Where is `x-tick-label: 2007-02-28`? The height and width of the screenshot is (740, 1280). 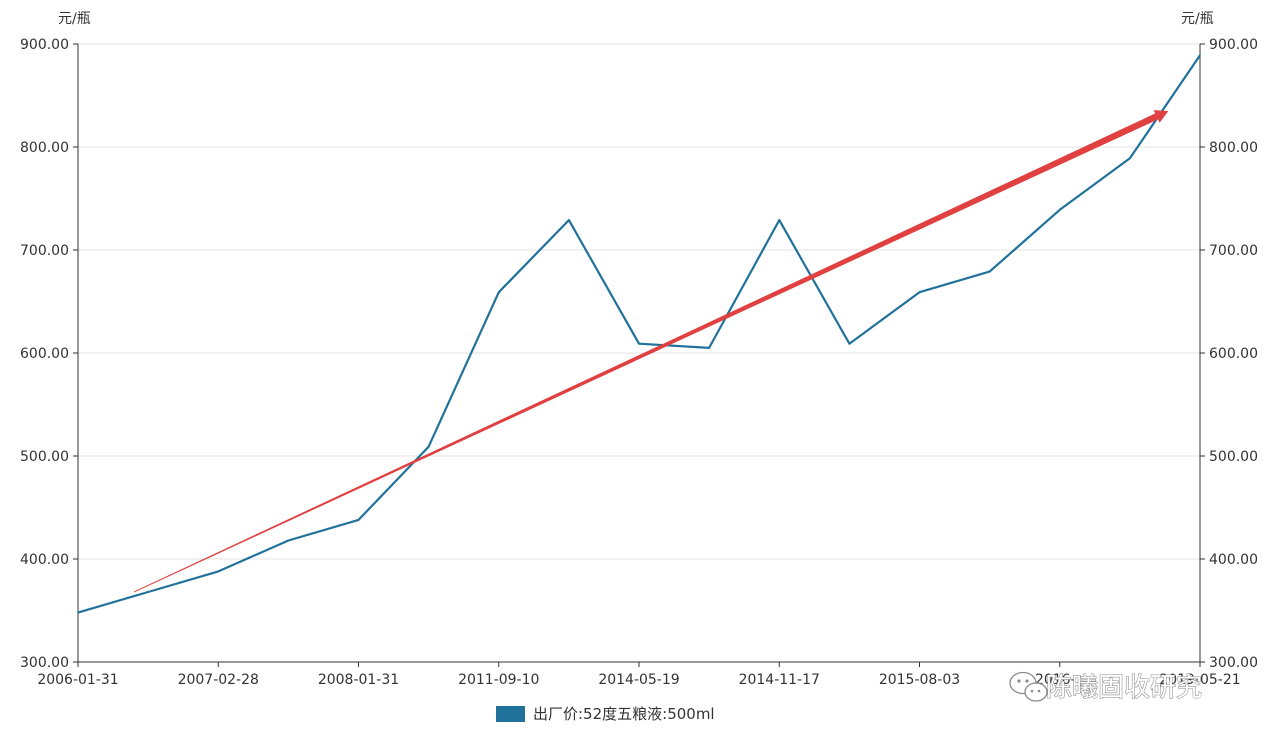 x-tick-label: 2007-02-28 is located at coordinates (218, 680).